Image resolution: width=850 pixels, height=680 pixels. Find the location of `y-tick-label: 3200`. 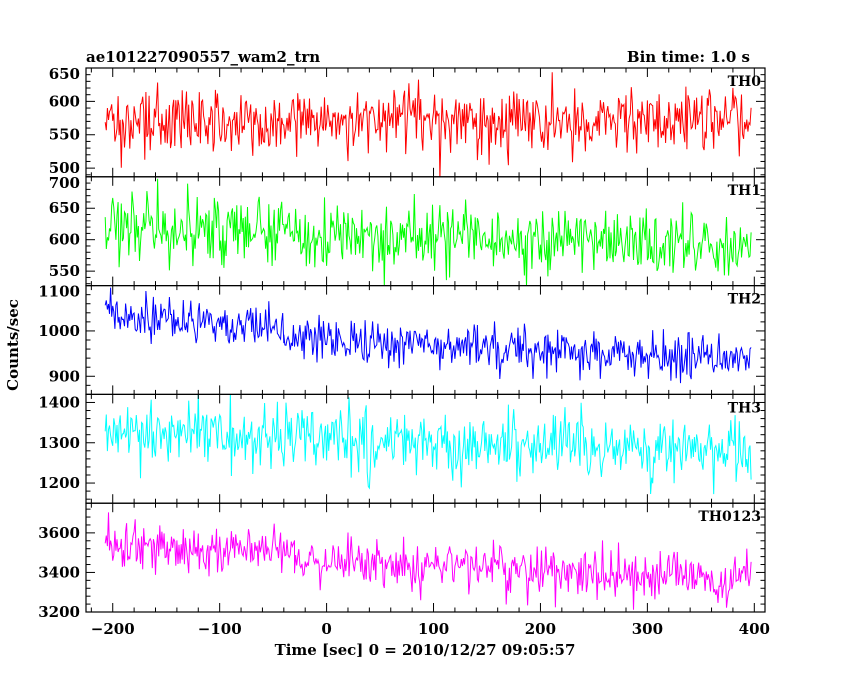

y-tick-label: 3200 is located at coordinates (59, 612).